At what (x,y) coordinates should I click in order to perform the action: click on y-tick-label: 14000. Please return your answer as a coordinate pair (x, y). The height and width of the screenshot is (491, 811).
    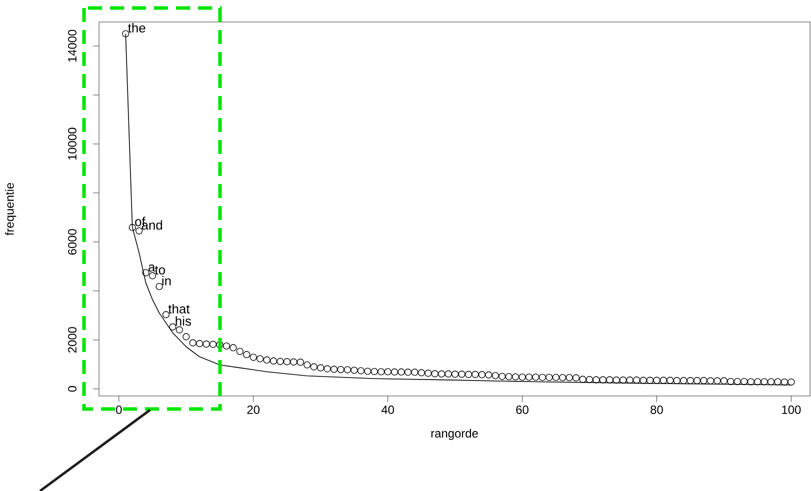
    Looking at the image, I should click on (72, 46).